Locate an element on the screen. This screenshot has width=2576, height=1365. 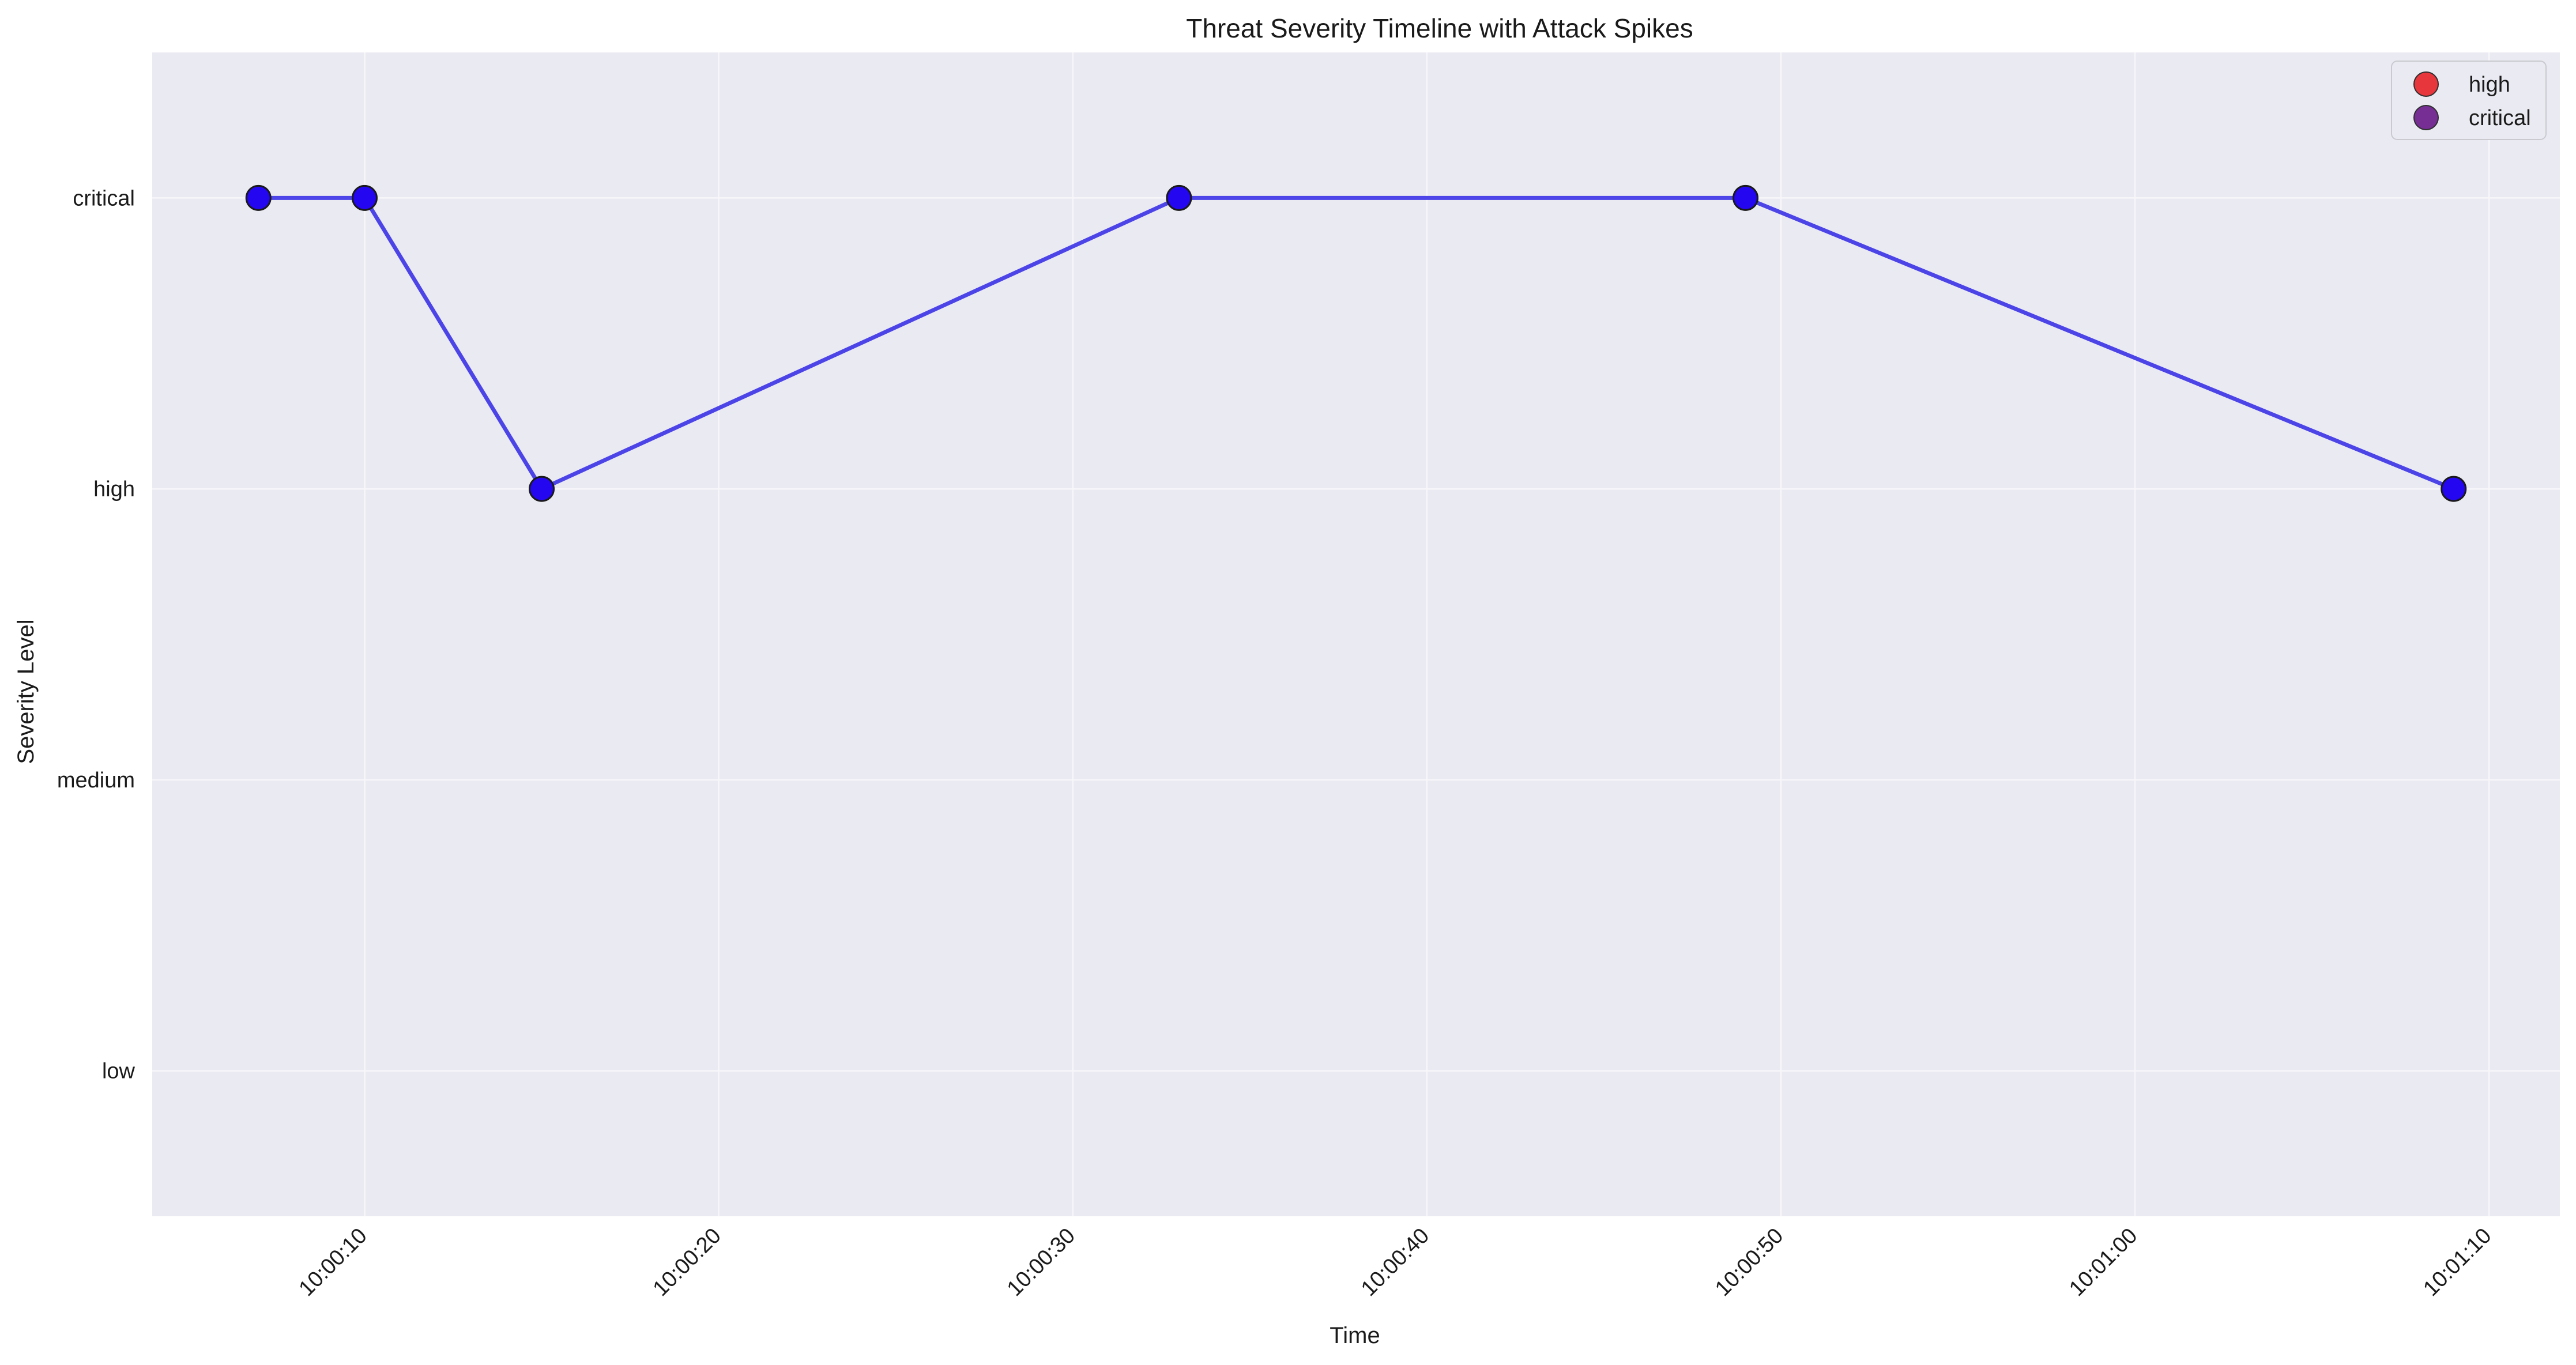
legend: high critical is located at coordinates (2469, 101).